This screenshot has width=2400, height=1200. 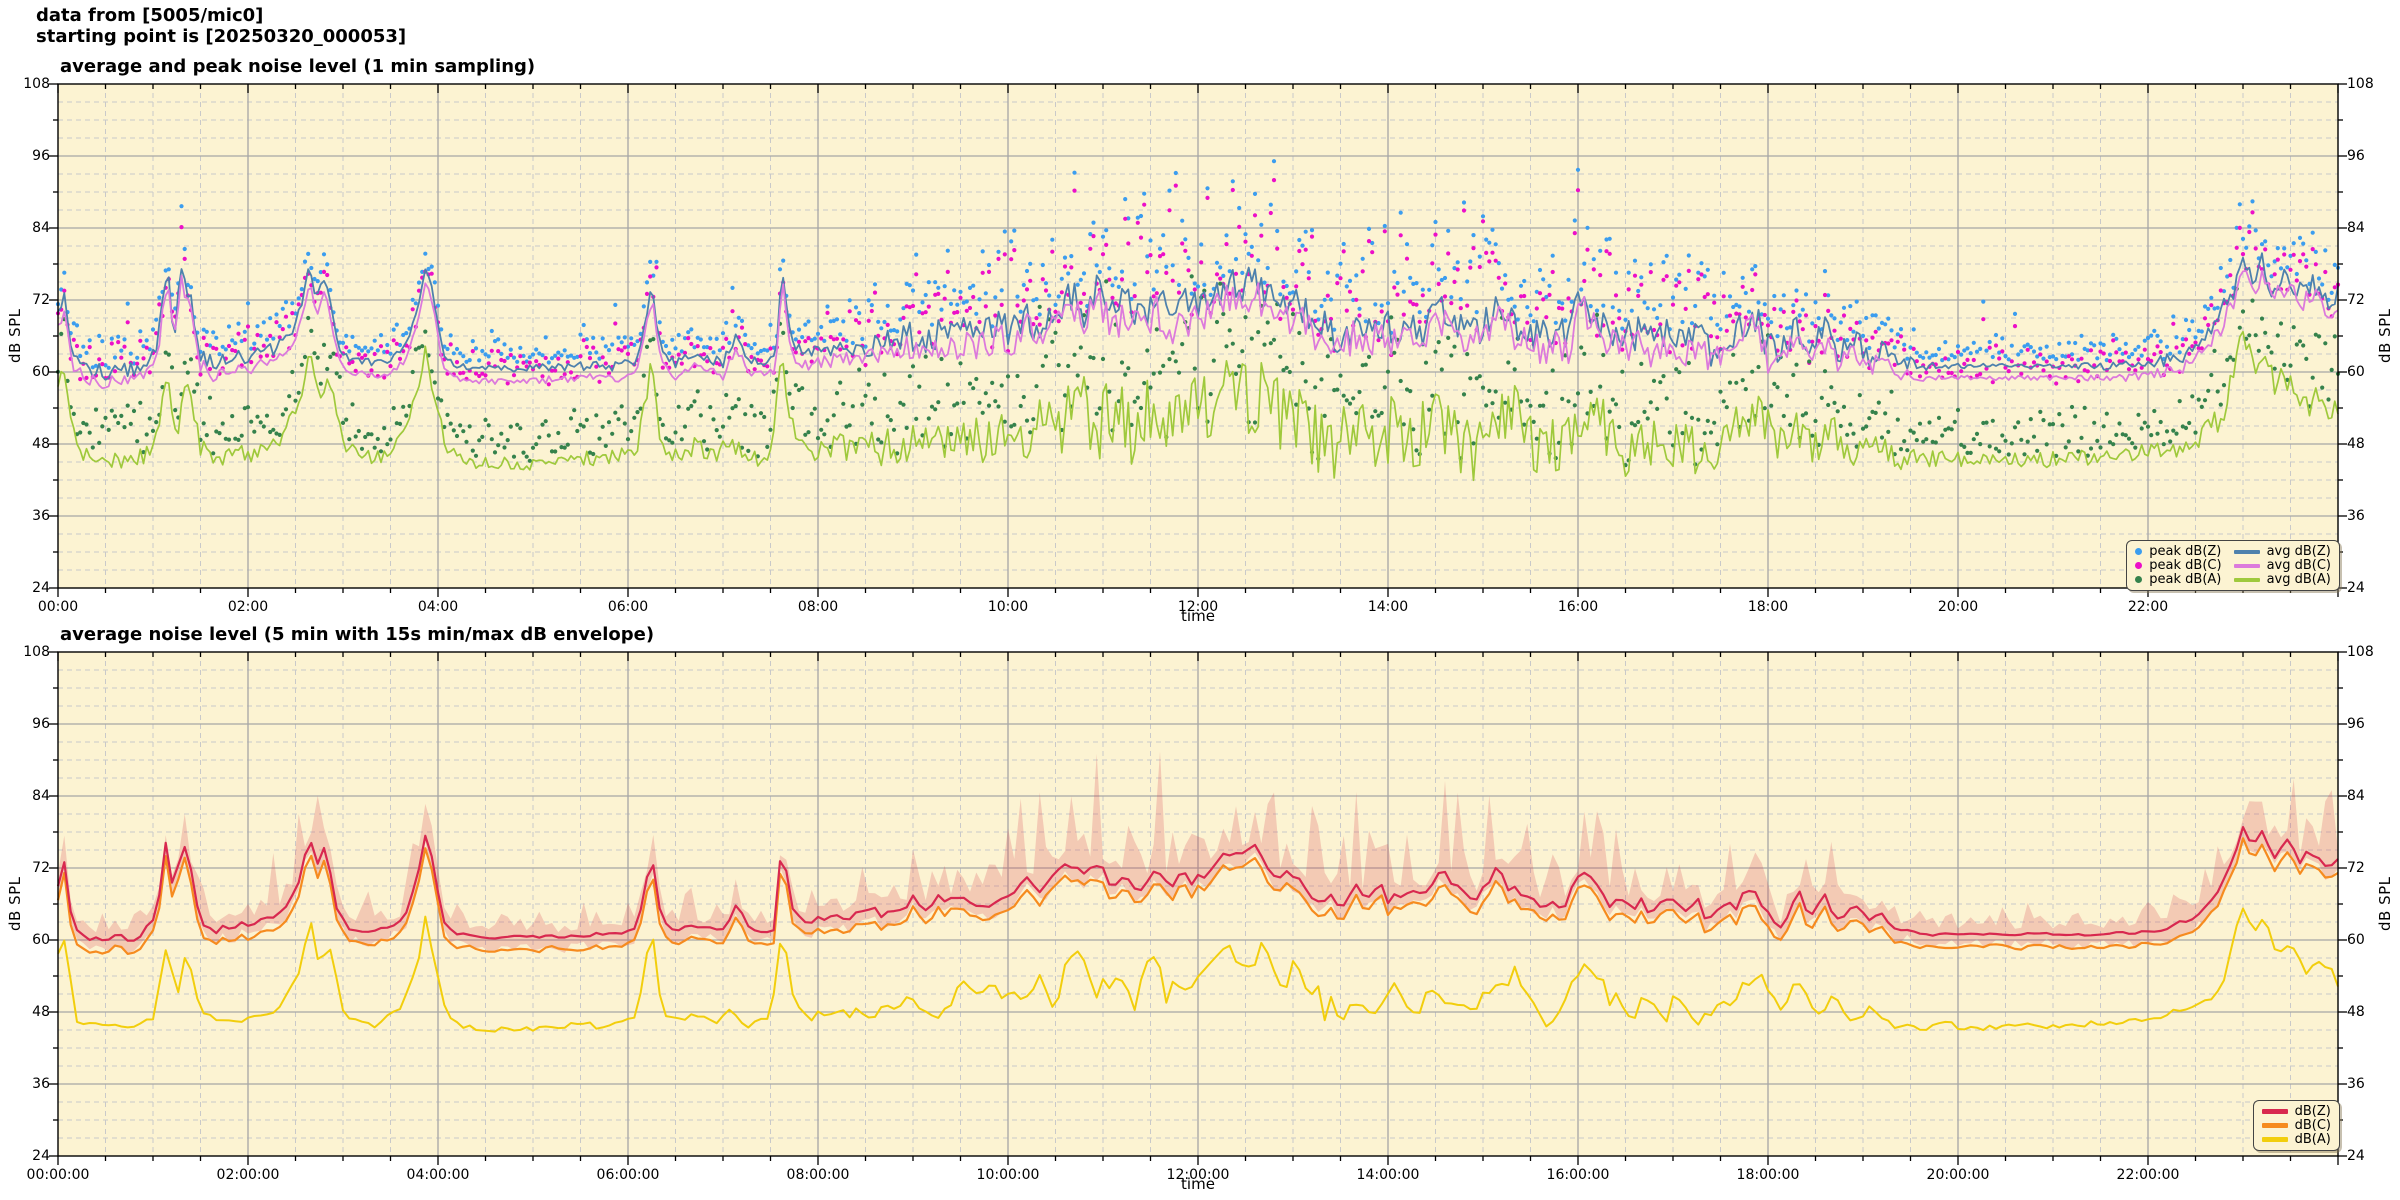 I want to click on x-tick-label: 08:00, so click(x=818, y=607).